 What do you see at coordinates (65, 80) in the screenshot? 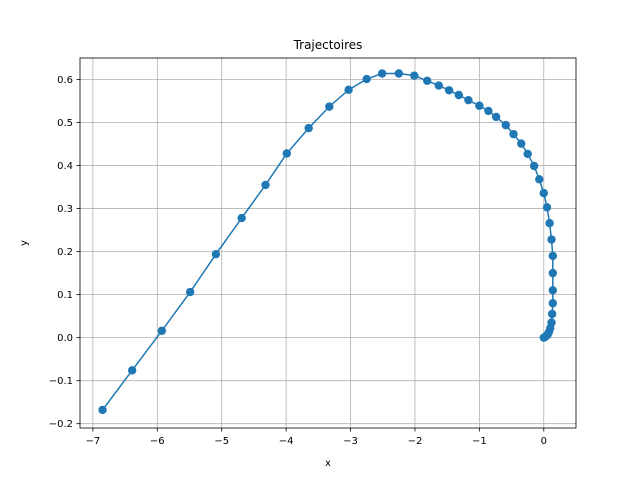
I see `y-tick-label: 0.6` at bounding box center [65, 80].